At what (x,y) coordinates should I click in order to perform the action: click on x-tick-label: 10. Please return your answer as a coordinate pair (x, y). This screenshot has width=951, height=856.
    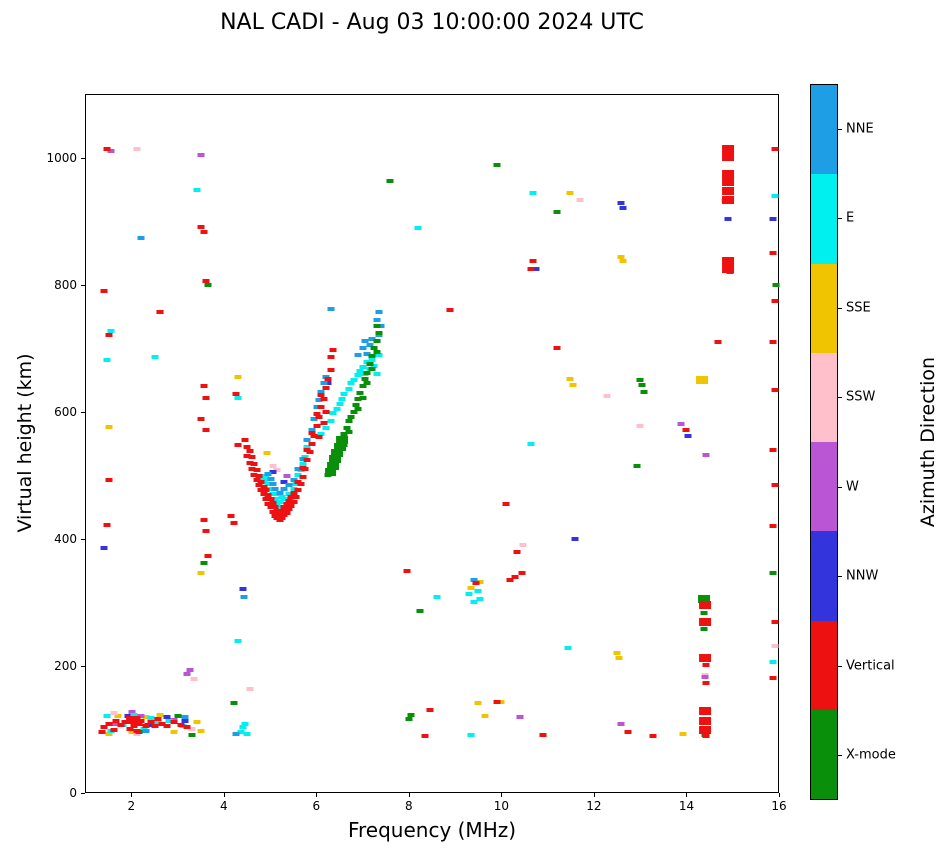
    Looking at the image, I should click on (501, 806).